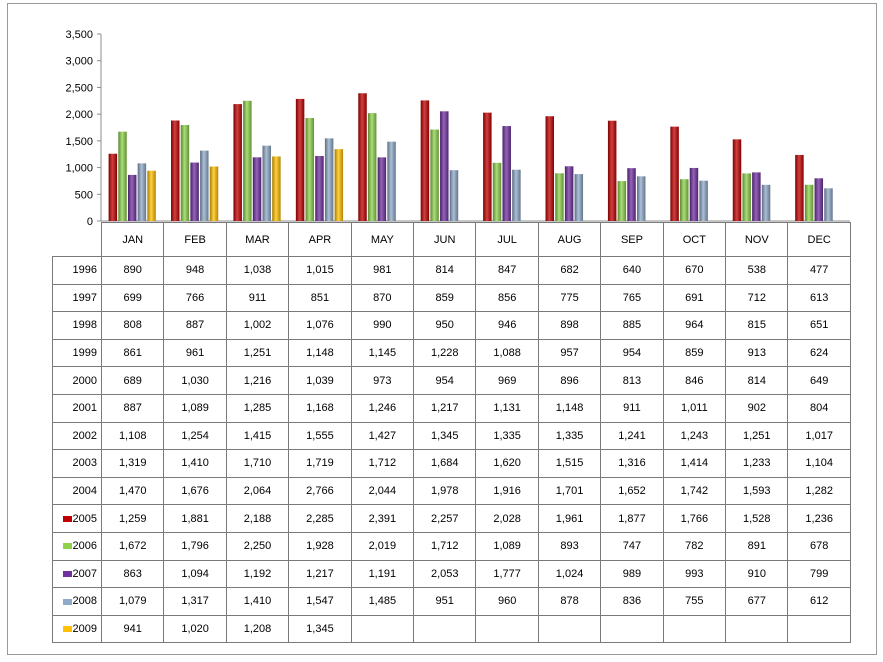  Describe the element at coordinates (372, 167) in the screenshot. I see `bar-2006-may` at that location.